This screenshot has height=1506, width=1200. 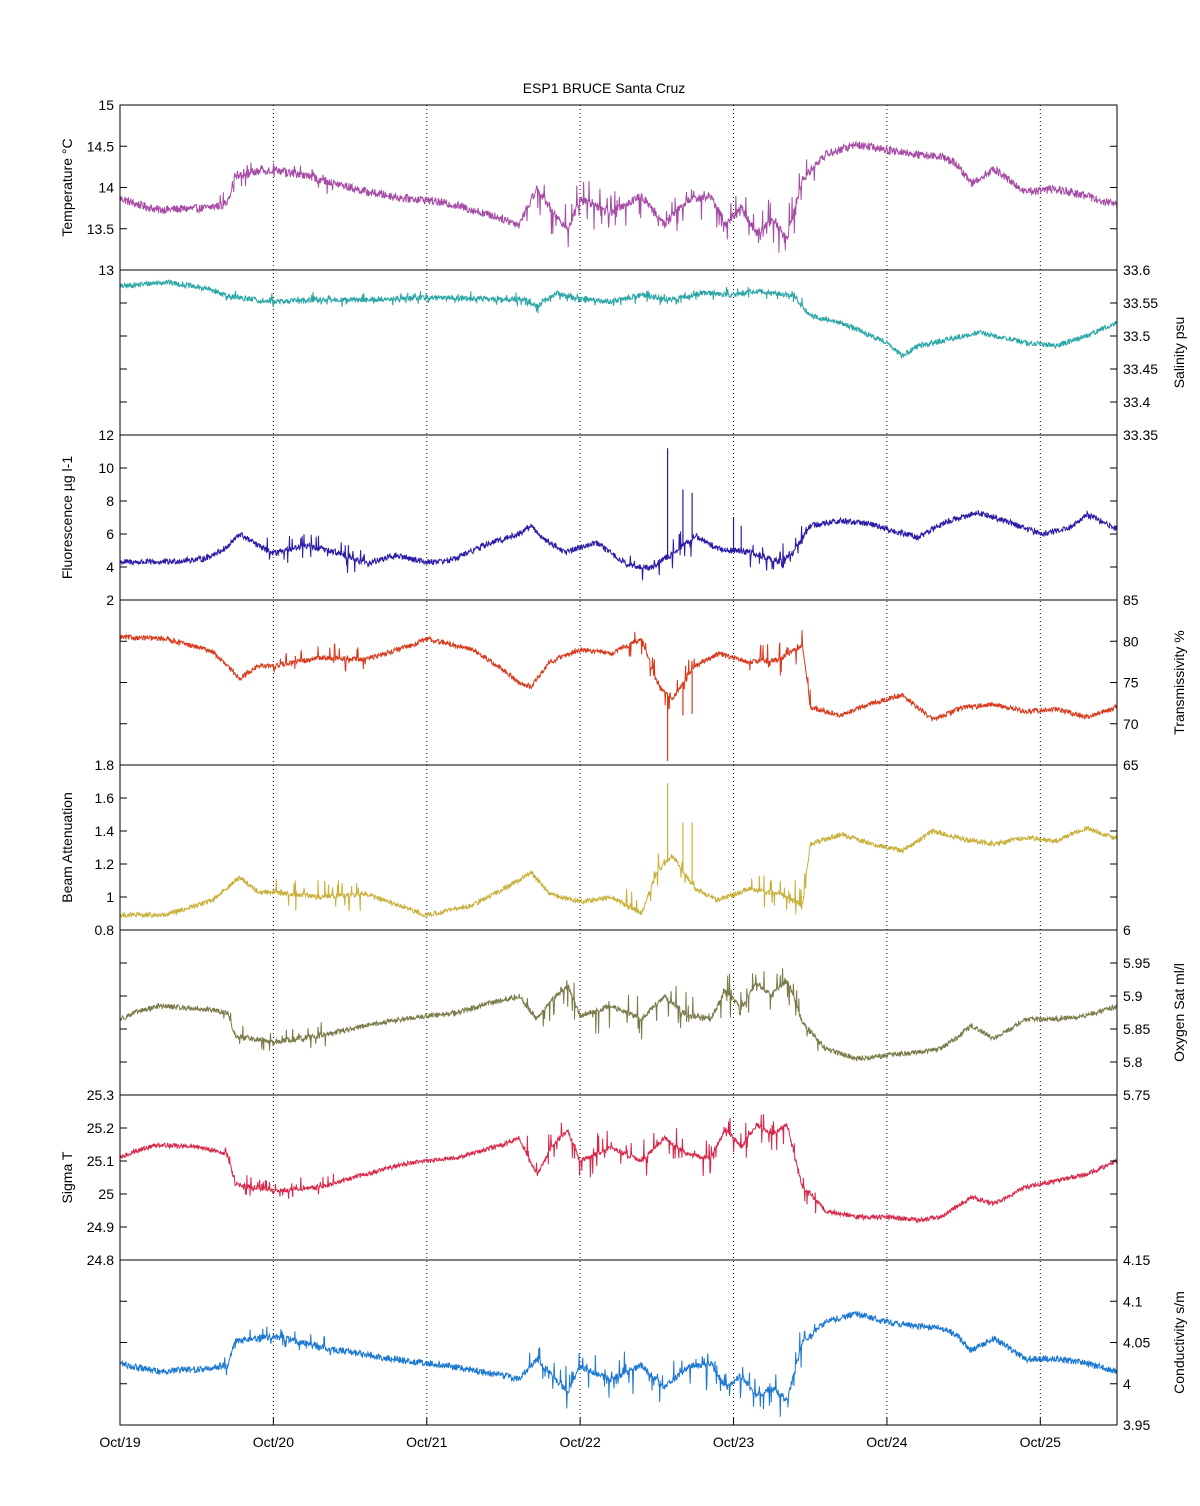 What do you see at coordinates (1127, 930) in the screenshot?
I see `y-tick-label-oxygen_sat: 6` at bounding box center [1127, 930].